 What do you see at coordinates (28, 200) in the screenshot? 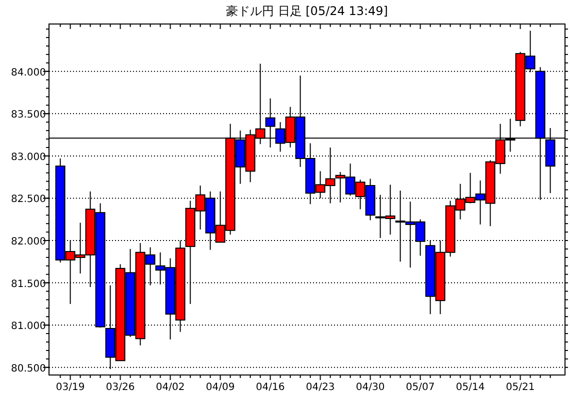
I see `y-tick-label: 82.500` at bounding box center [28, 200].